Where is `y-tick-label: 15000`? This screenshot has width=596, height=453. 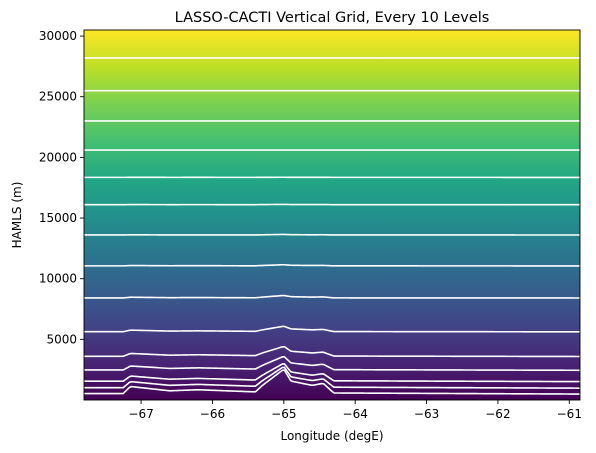 y-tick-label: 15000 is located at coordinates (58, 218).